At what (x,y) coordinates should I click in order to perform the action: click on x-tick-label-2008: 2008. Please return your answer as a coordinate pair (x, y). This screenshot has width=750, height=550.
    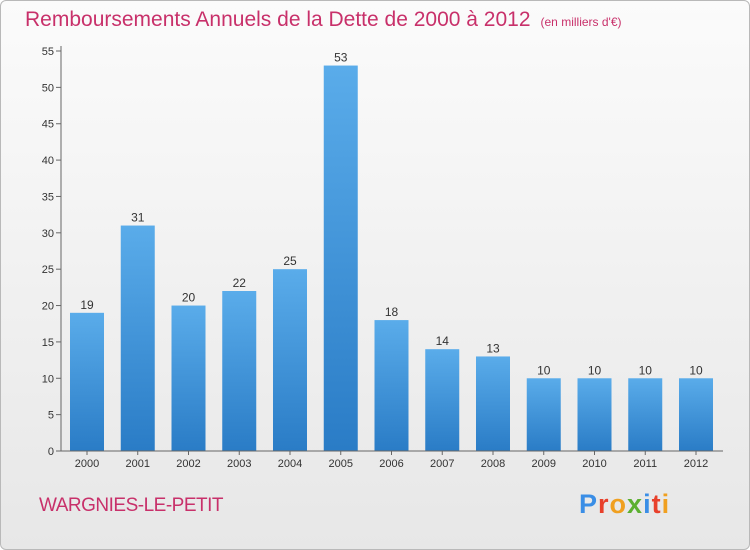
    Looking at the image, I should click on (493, 464).